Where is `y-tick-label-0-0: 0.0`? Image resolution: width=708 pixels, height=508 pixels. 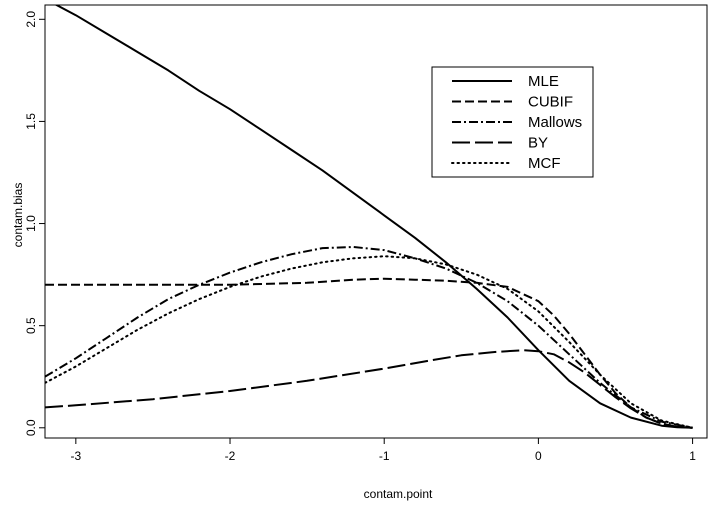
y-tick-label-0-0: 0.0 is located at coordinates (31, 427).